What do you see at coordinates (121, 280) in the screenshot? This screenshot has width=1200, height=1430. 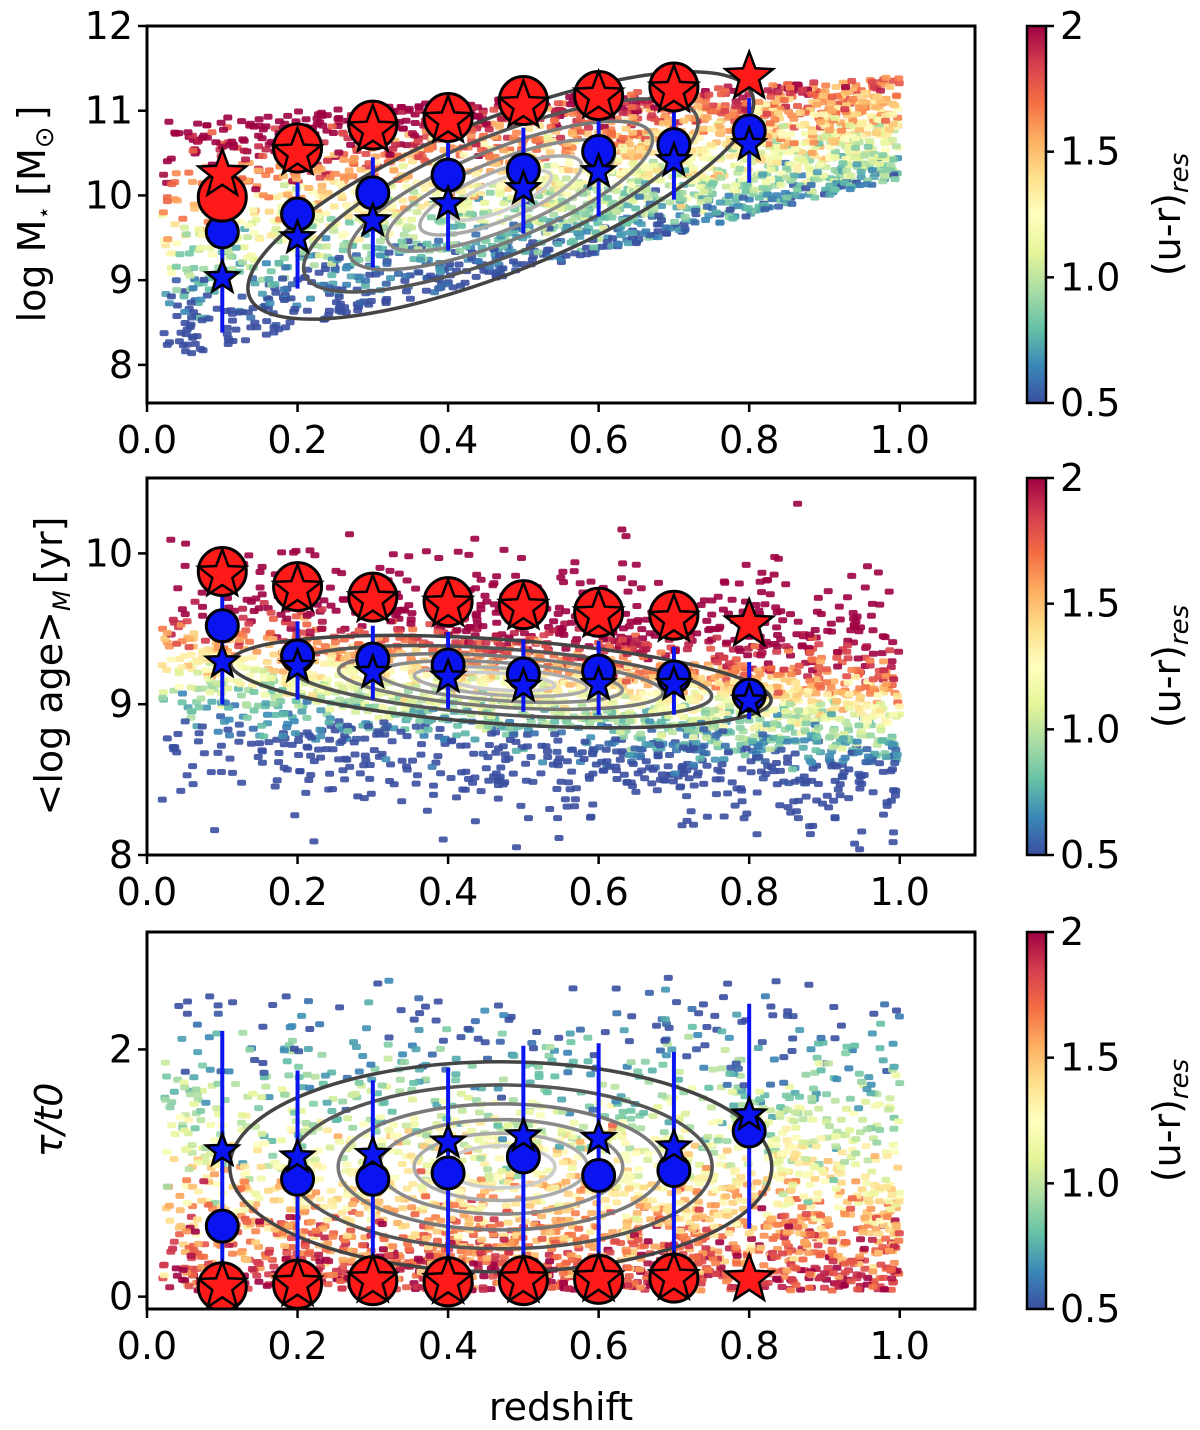 I see `y-tick-label: 9` at bounding box center [121, 280].